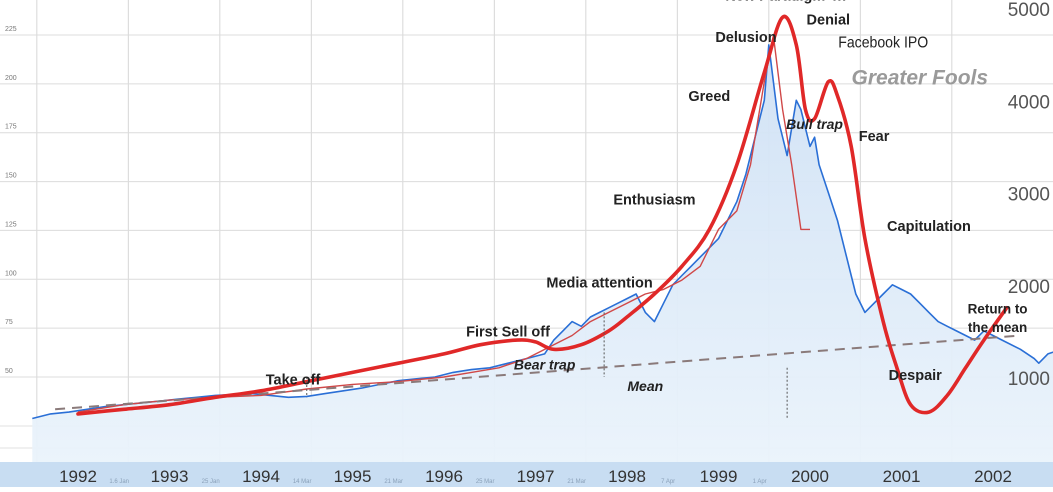 Image resolution: width=1053 pixels, height=492 pixels. Describe the element at coordinates (874, 137) in the screenshot. I see `annotation-label: Fear` at that location.